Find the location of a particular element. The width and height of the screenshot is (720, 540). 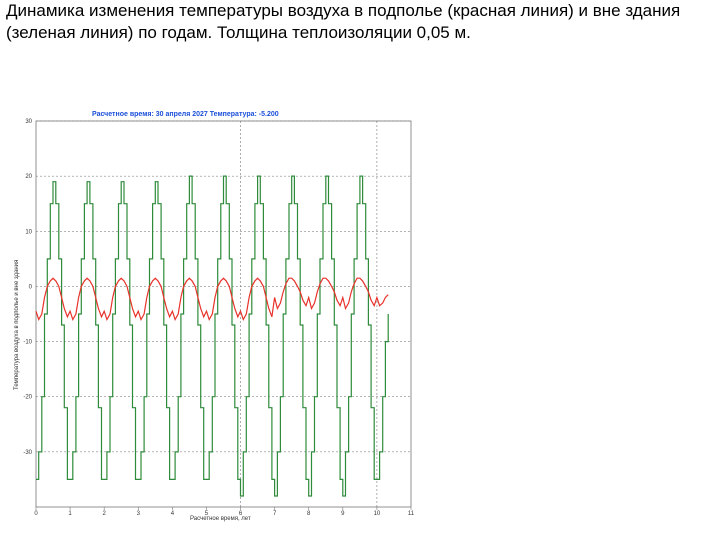

x-tick-label: 4 is located at coordinates (173, 514).